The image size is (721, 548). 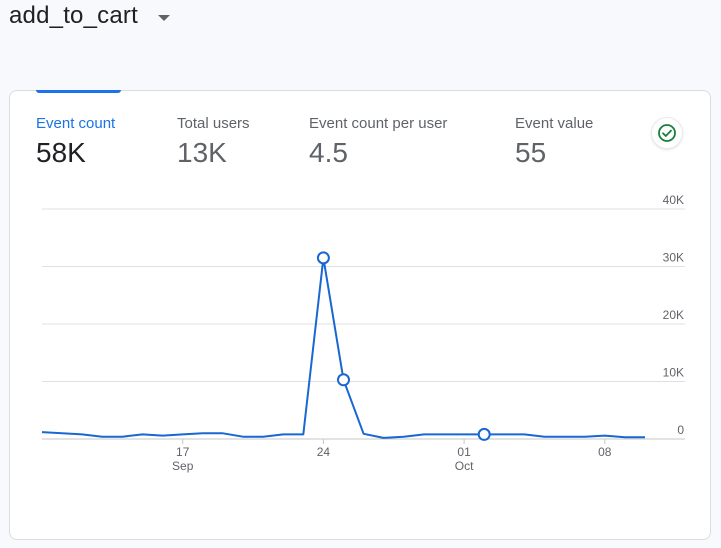 What do you see at coordinates (213, 123) in the screenshot?
I see `metric-label: Total users` at bounding box center [213, 123].